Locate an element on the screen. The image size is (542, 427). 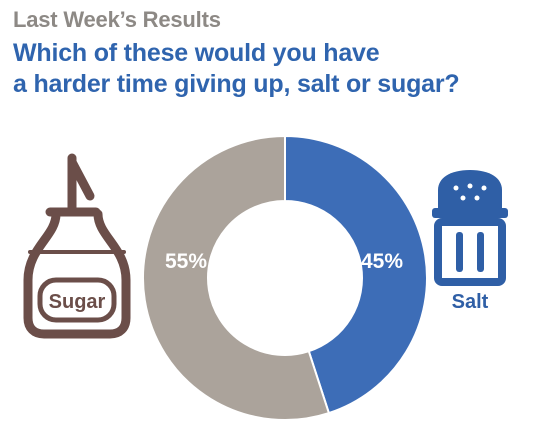
salt-shaker-icon is located at coordinates (470, 226).